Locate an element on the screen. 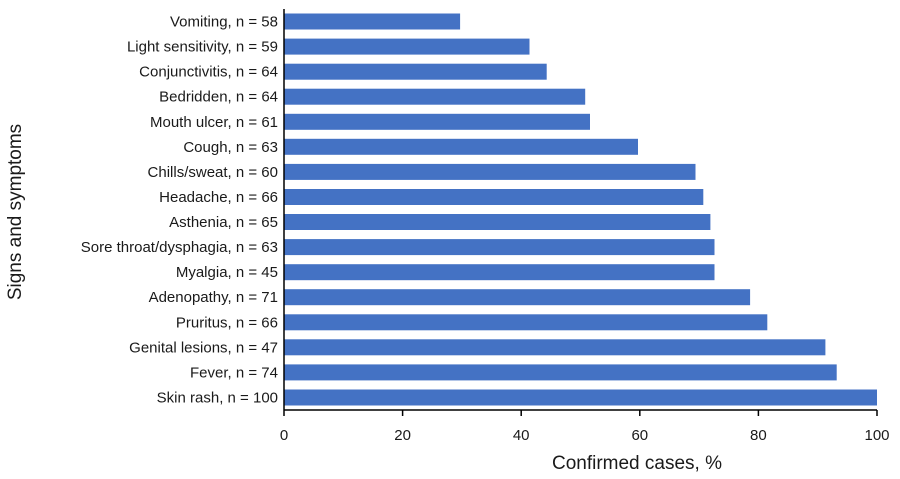  category-label: Cough, n = 63 is located at coordinates (230, 147).